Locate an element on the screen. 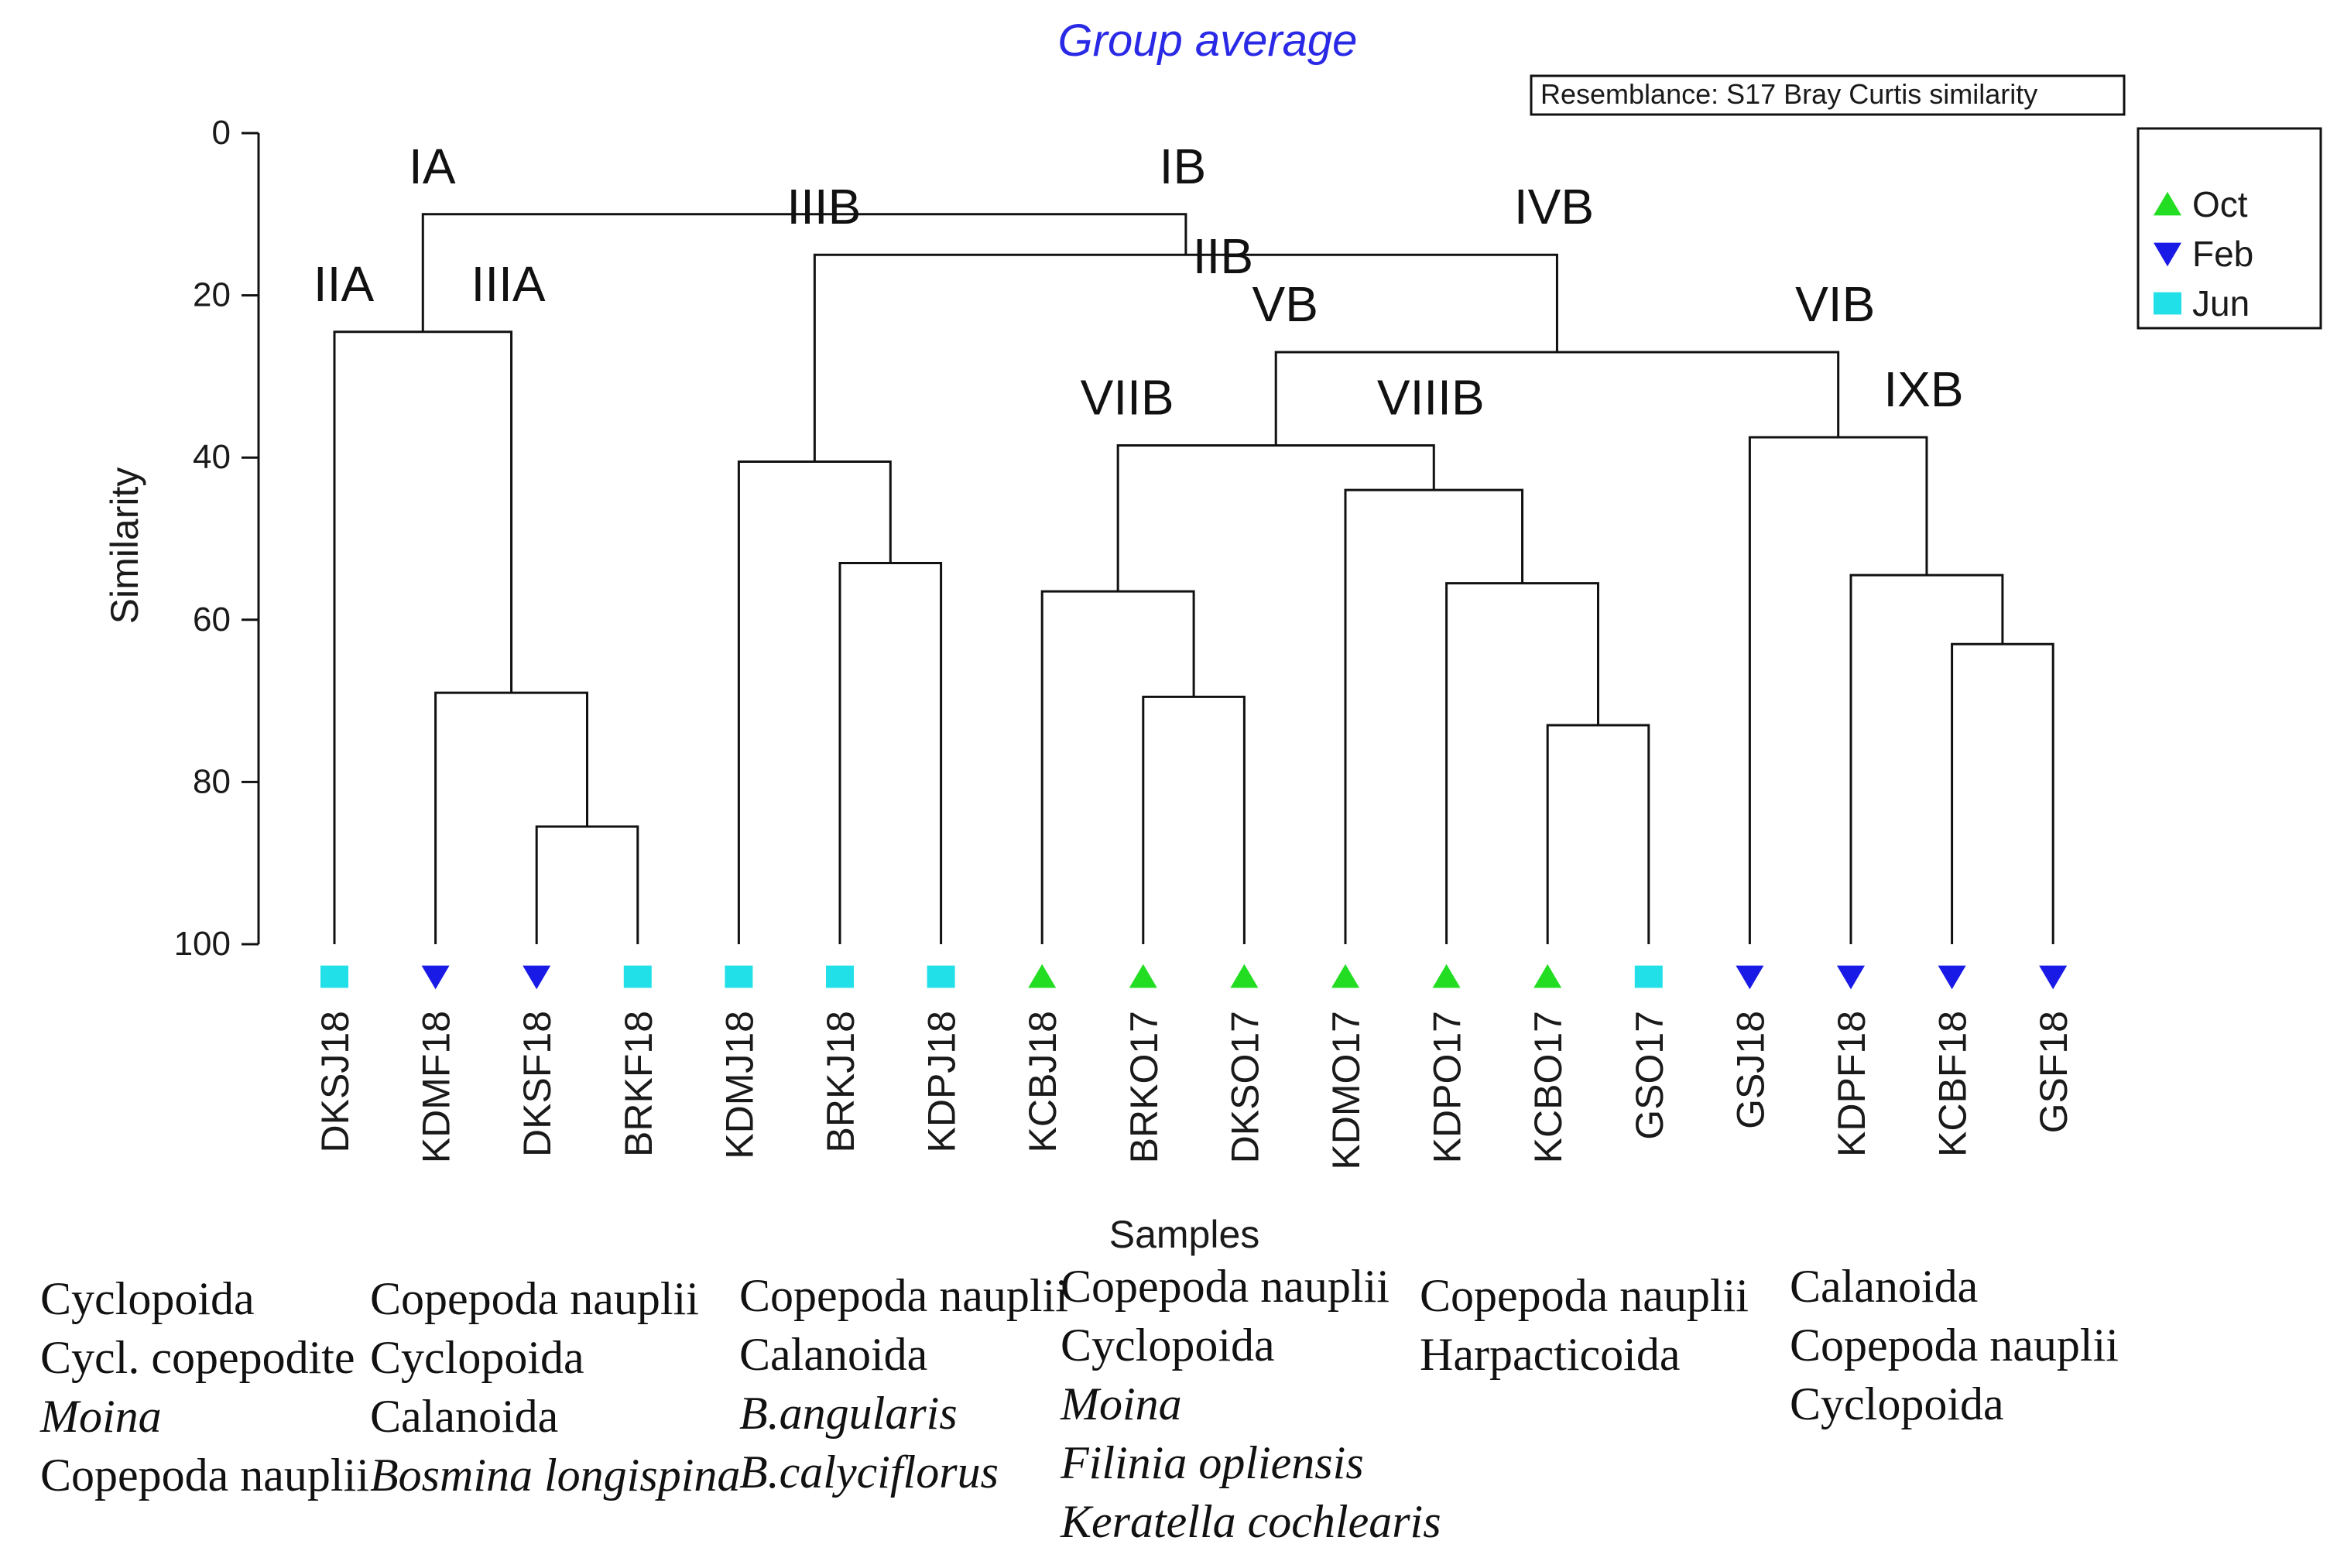 The width and height of the screenshot is (2337, 1568). sample-label: KDMF18 is located at coordinates (436, 1087).